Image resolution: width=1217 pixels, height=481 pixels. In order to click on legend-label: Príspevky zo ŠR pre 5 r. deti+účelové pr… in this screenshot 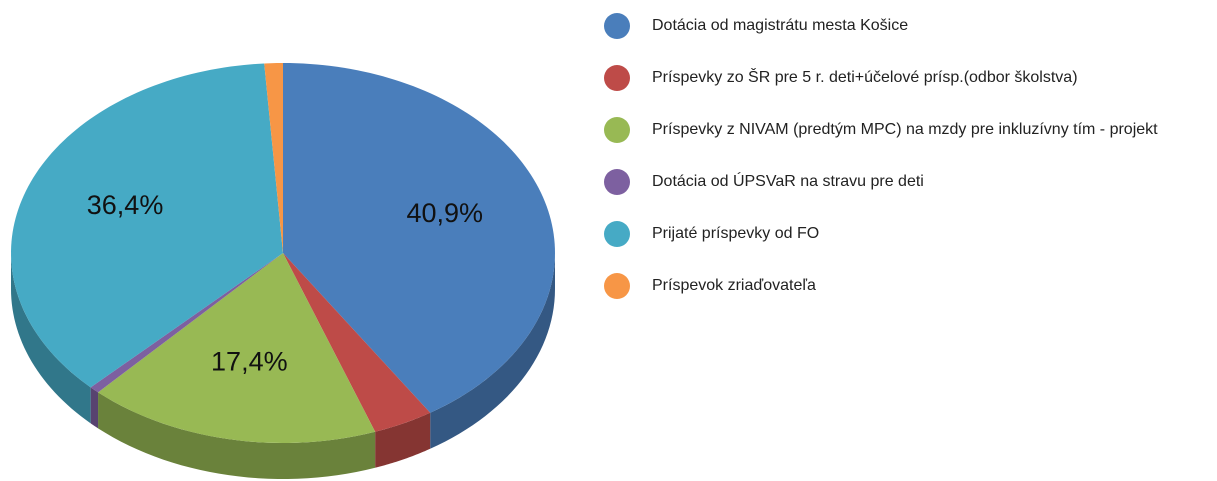, I will do `click(865, 77)`.